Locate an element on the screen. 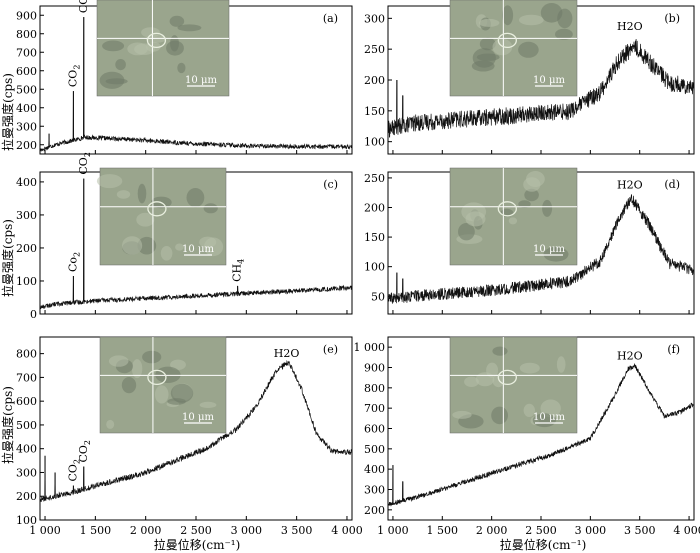  y-tick-label: 1 000 is located at coordinates (370, 347).